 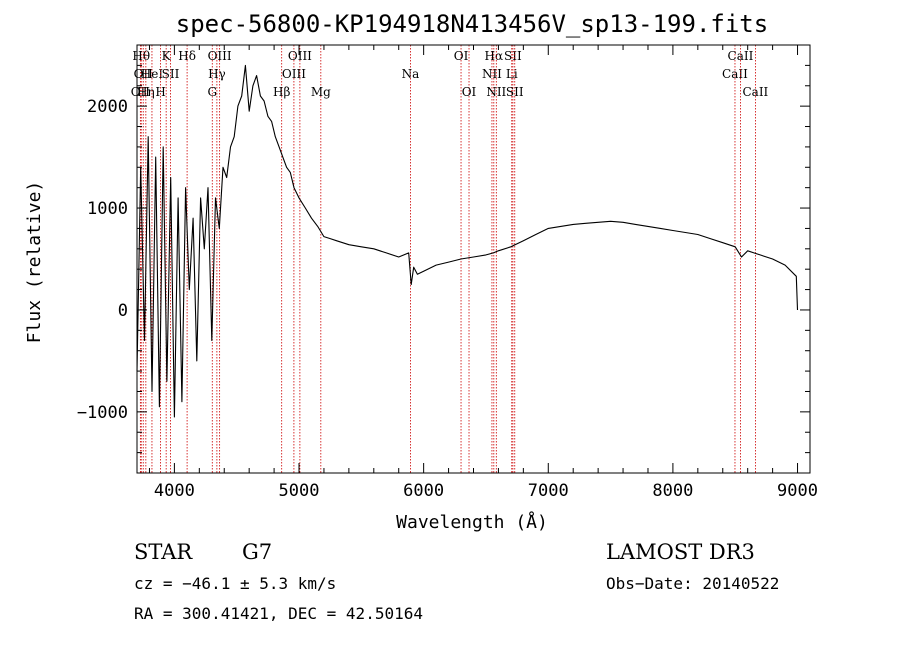 I want to click on survey-name: LAMOST DR3, so click(x=680, y=552).